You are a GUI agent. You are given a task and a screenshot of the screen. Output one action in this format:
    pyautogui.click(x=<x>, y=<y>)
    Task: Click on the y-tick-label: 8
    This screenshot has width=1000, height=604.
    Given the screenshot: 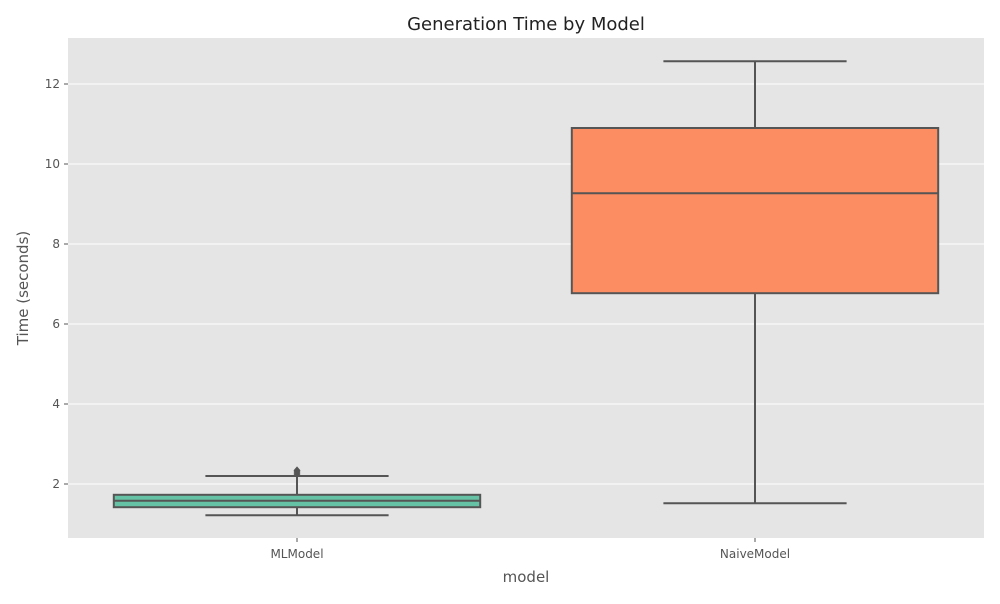 What is the action you would take?
    pyautogui.click(x=56, y=244)
    